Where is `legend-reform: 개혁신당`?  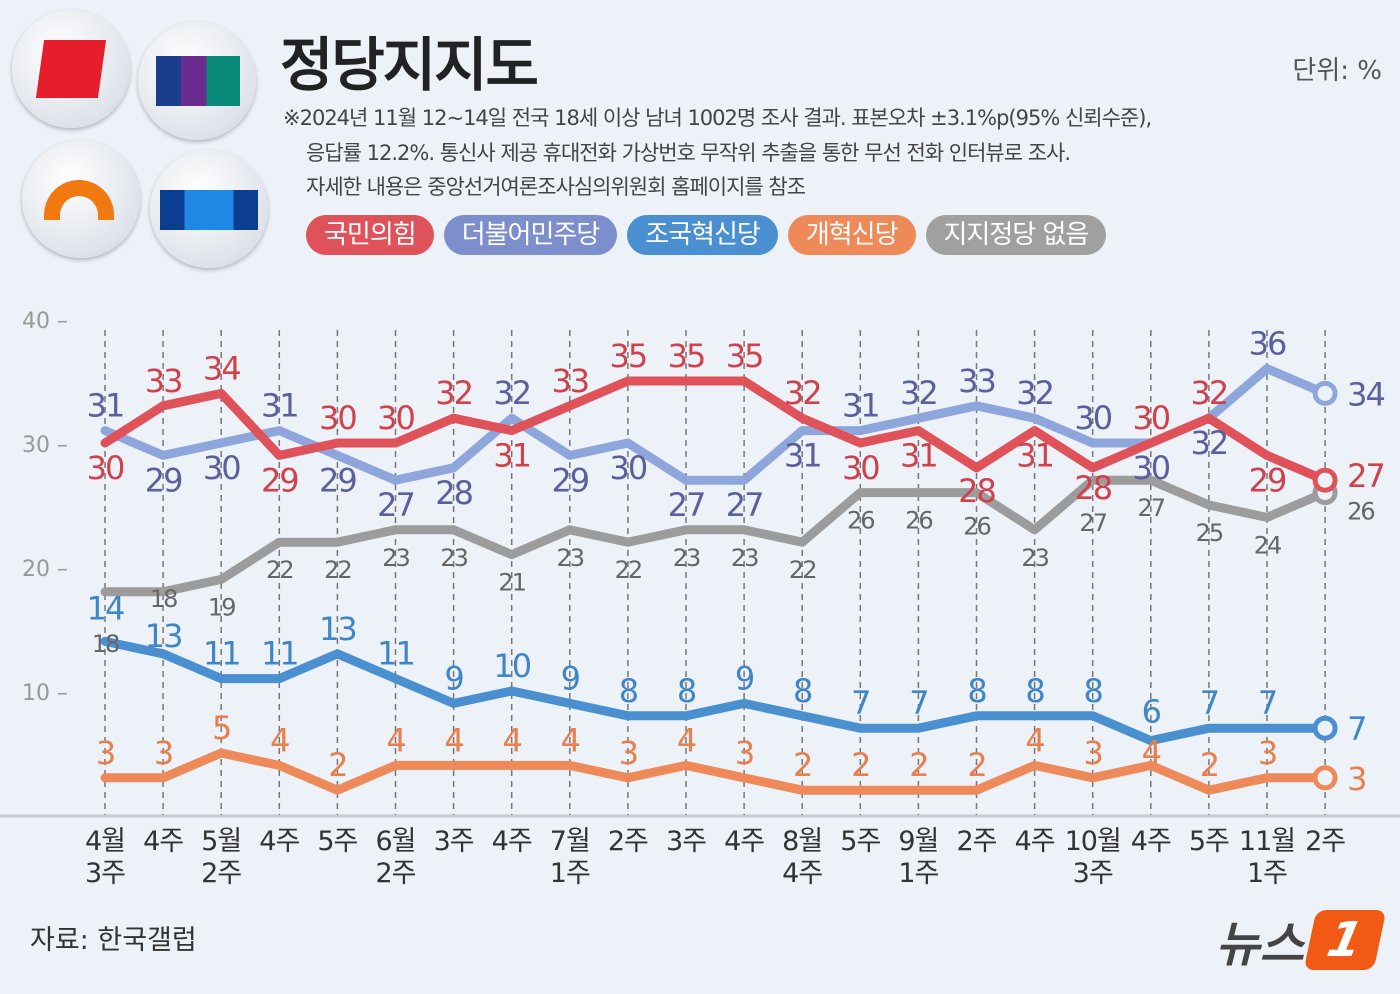 legend-reform: 개혁신당 is located at coordinates (851, 235).